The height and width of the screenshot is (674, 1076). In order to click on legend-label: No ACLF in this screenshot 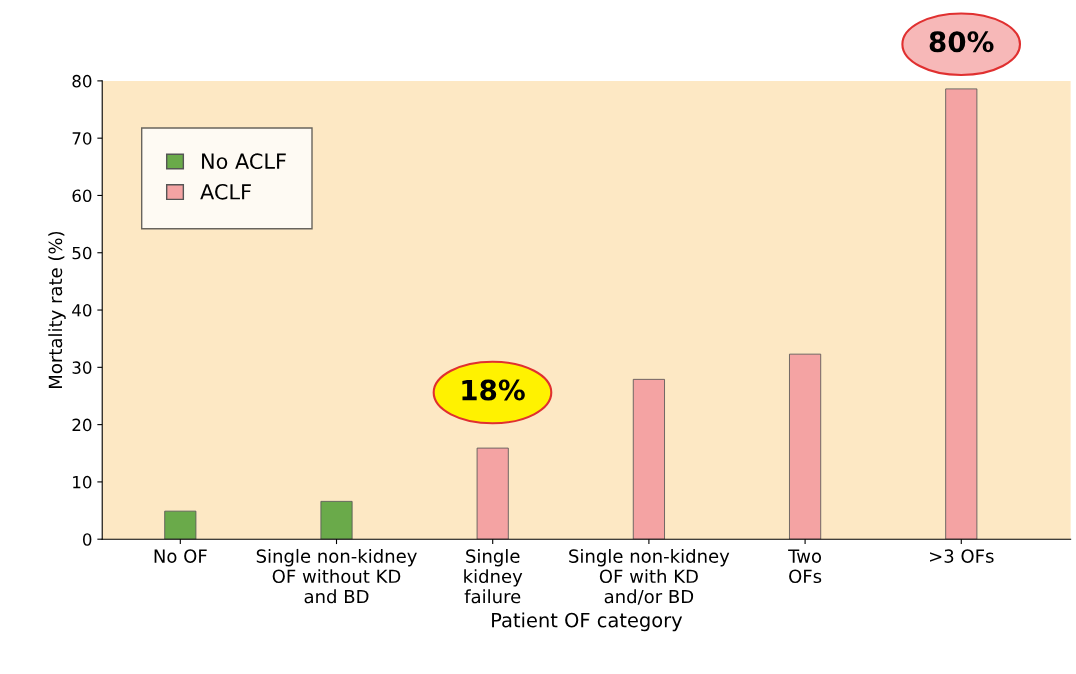, I will do `click(244, 161)`.